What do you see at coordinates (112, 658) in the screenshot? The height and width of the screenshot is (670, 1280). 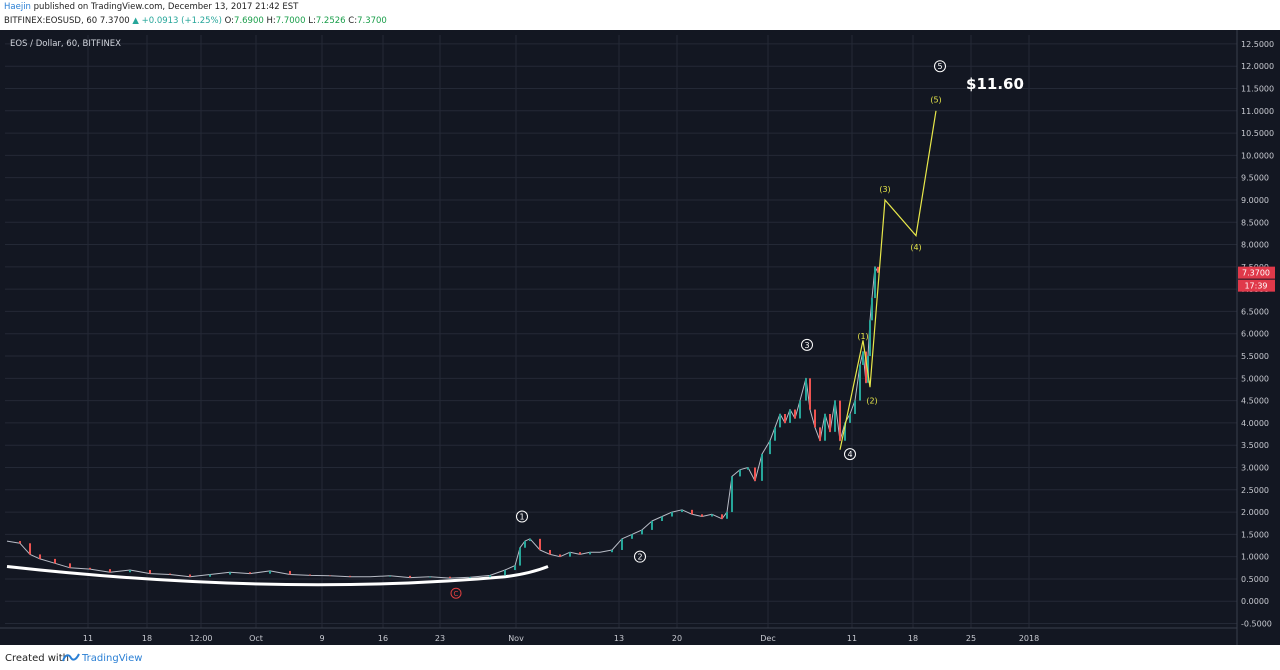 I see `tradingview-brand-link: TradingView` at bounding box center [112, 658].